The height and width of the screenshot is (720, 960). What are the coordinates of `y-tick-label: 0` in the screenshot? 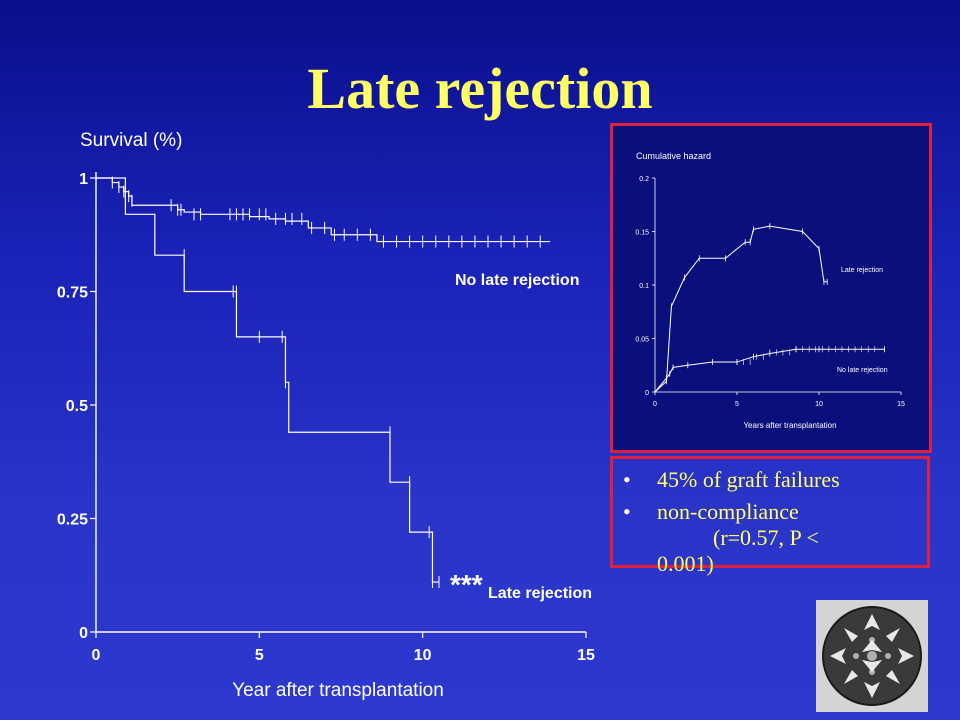 It's located at (83, 633).